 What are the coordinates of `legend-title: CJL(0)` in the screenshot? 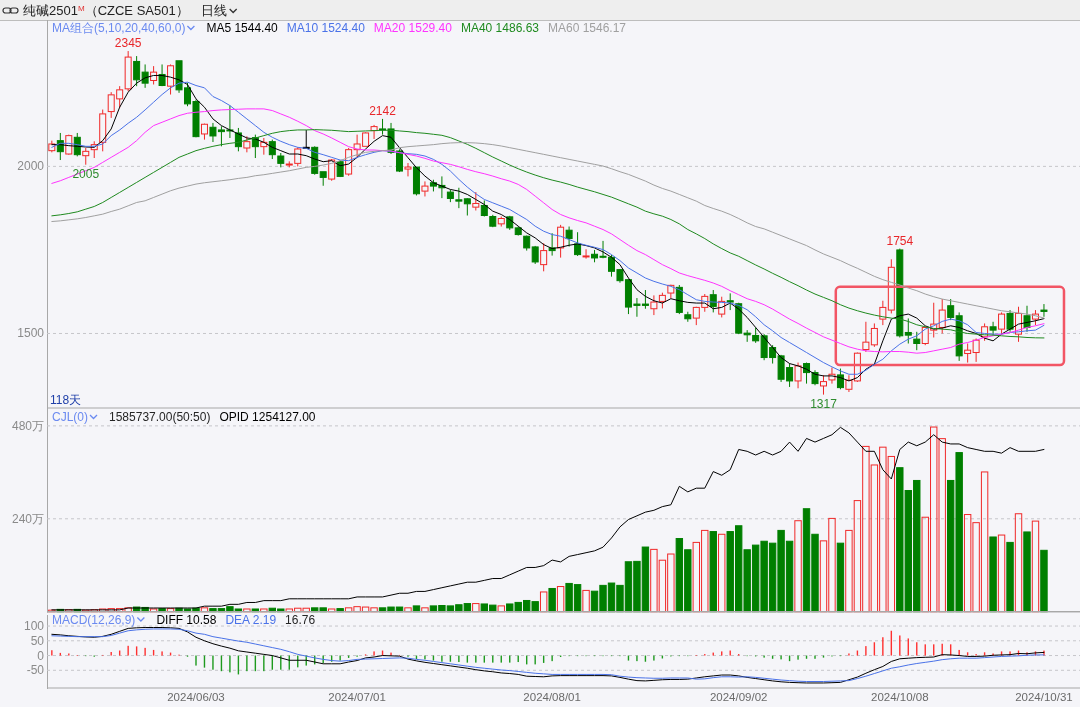 It's located at (70, 417).